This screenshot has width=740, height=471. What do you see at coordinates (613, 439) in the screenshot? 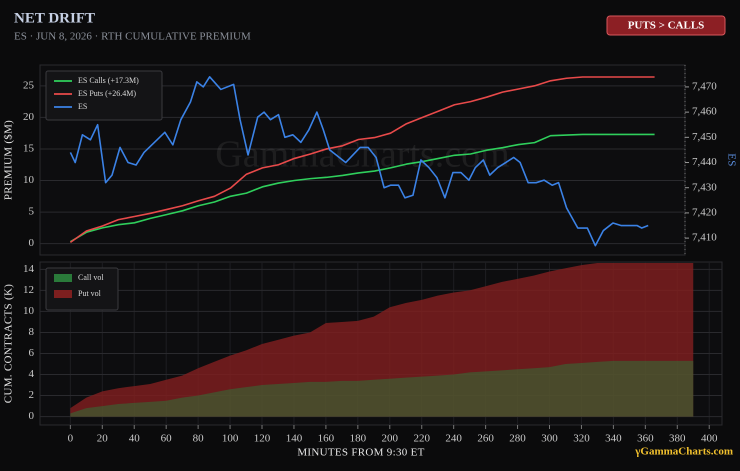
I see `x-tick-label: 340` at bounding box center [613, 439].